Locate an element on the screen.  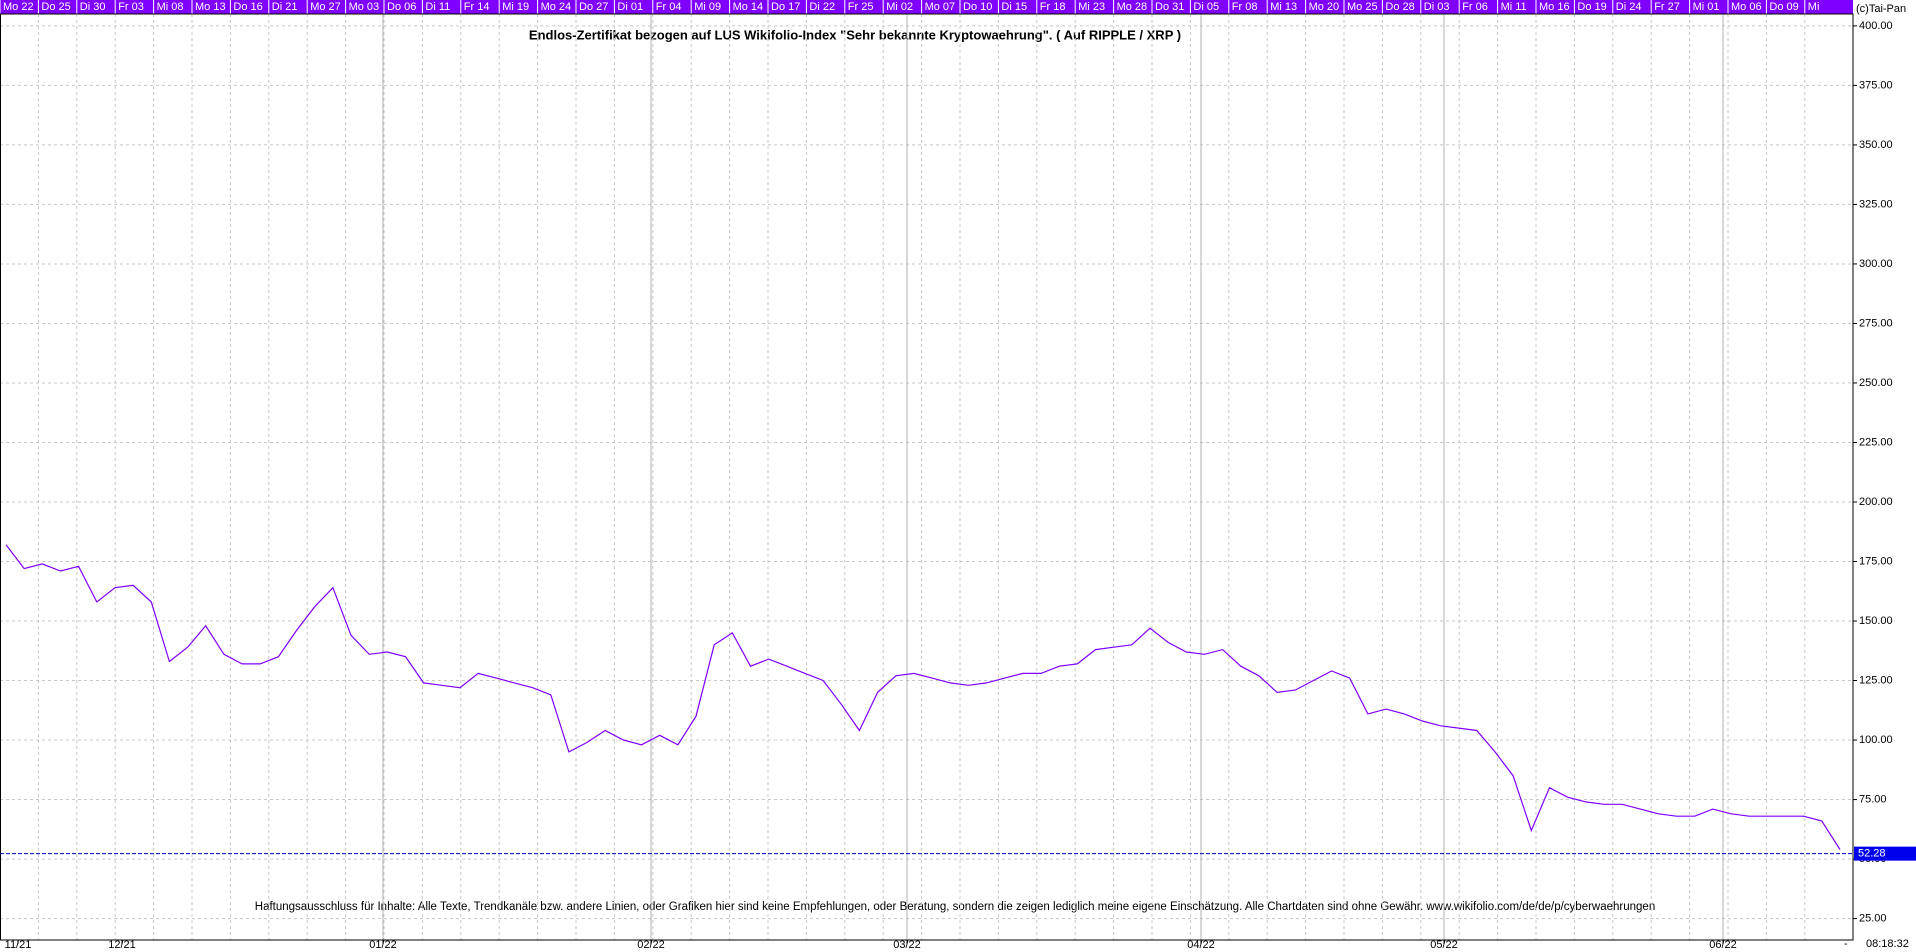
date-label: Di 22 is located at coordinates (822, 7).